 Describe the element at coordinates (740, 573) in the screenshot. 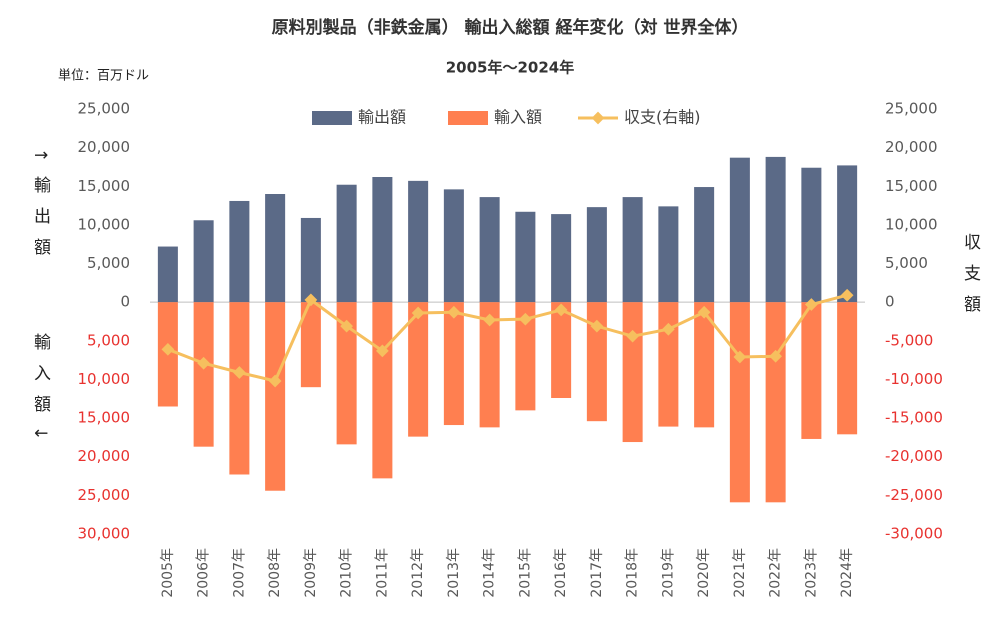

I see `x-tick-label: 2021年` at that location.